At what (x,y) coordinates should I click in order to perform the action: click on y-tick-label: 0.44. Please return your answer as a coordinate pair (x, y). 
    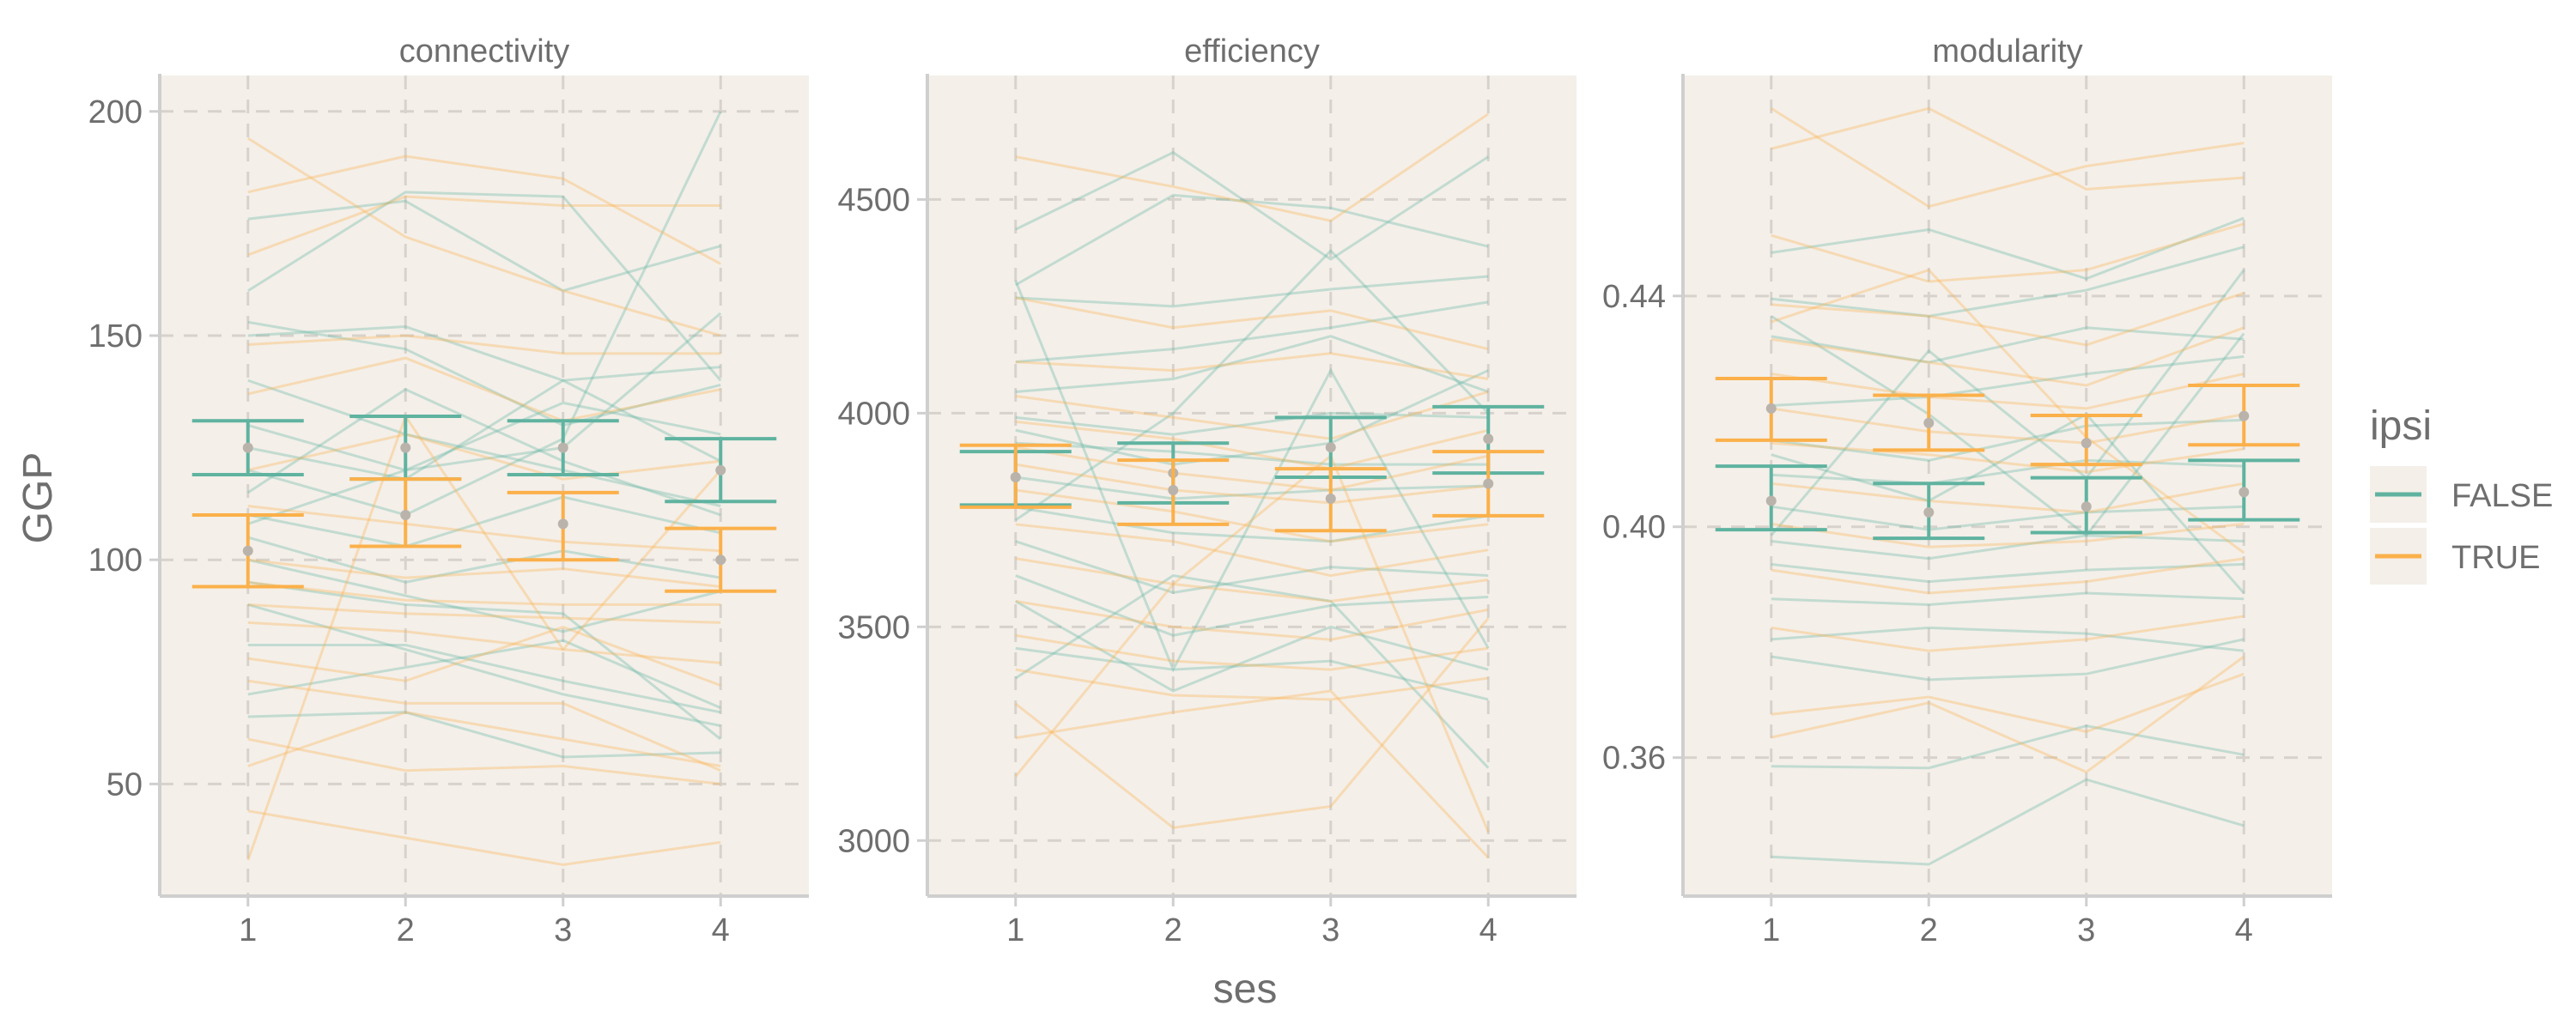
    Looking at the image, I should click on (1634, 297).